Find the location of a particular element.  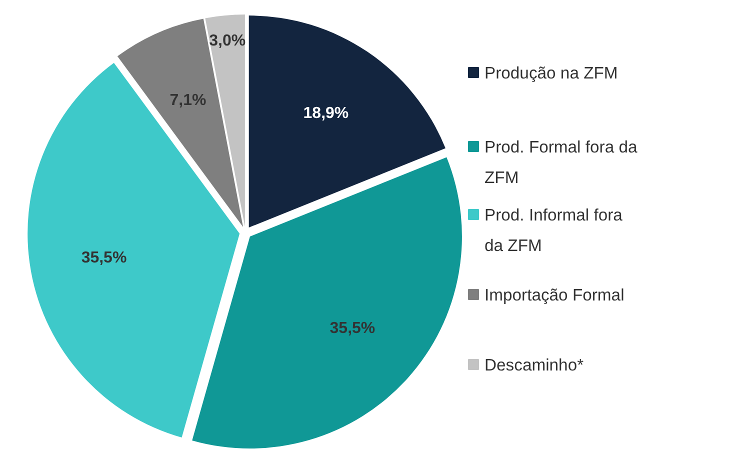

legend-label: Prod. Formal fora da ZFM is located at coordinates (561, 162).